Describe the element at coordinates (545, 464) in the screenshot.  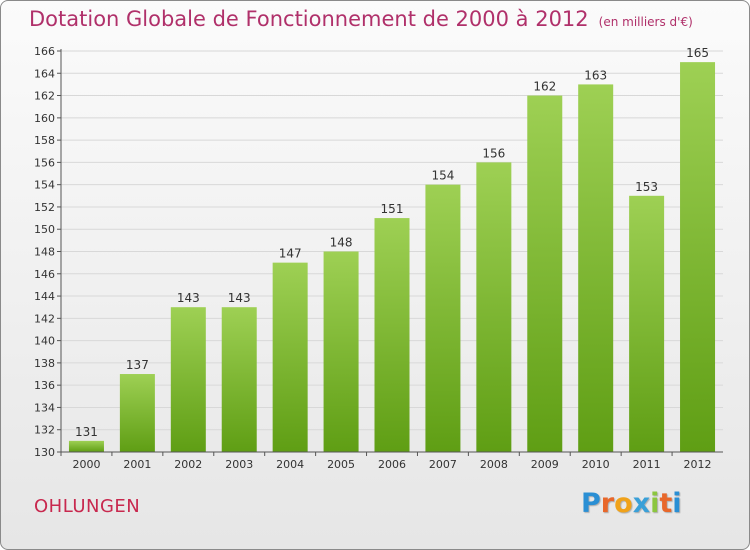
I see `x-tick-label: 2009` at that location.